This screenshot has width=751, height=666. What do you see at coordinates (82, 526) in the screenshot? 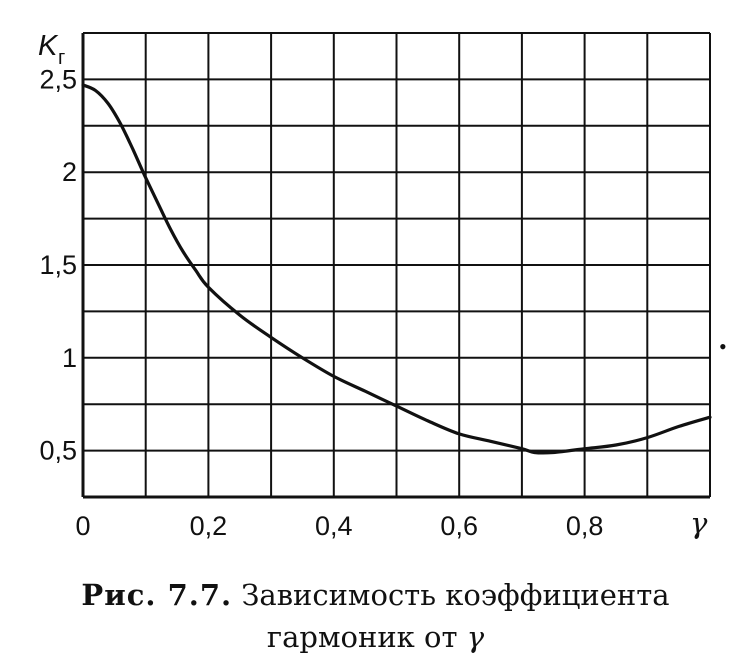
I see `x-tick-label: 0` at bounding box center [82, 526].